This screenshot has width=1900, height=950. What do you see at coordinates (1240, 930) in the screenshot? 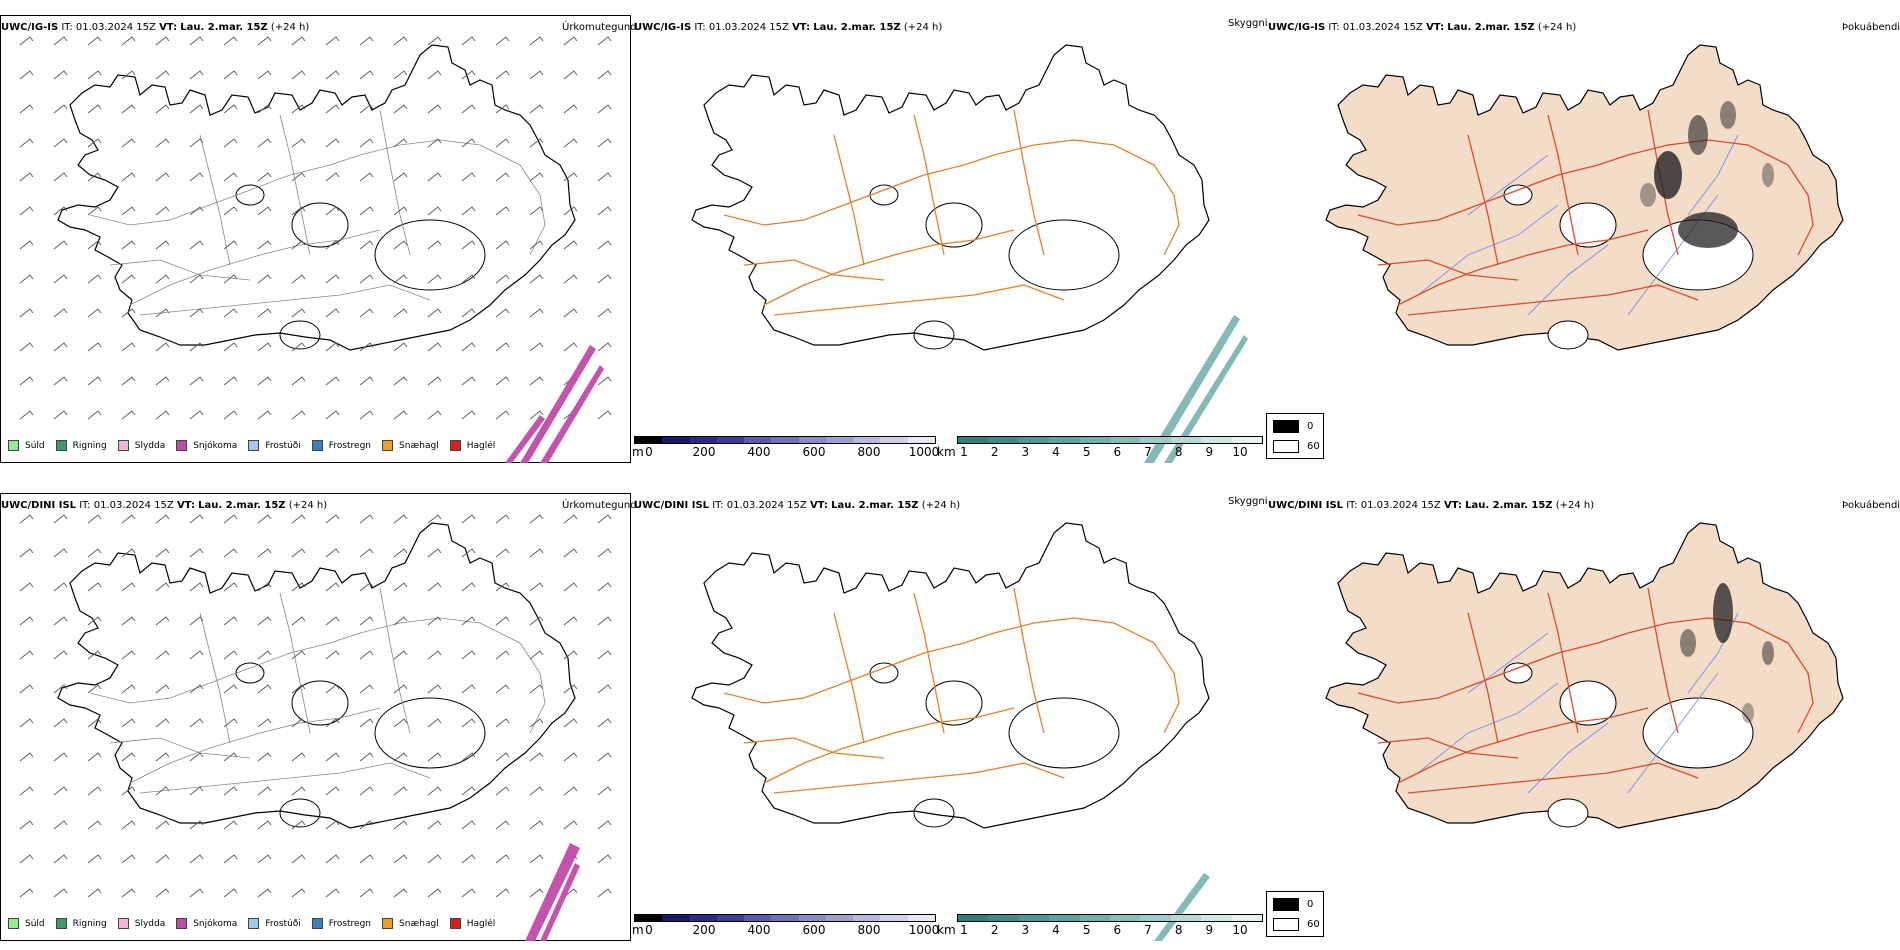
I see `colorbar-tick-label: 10` at bounding box center [1240, 930].